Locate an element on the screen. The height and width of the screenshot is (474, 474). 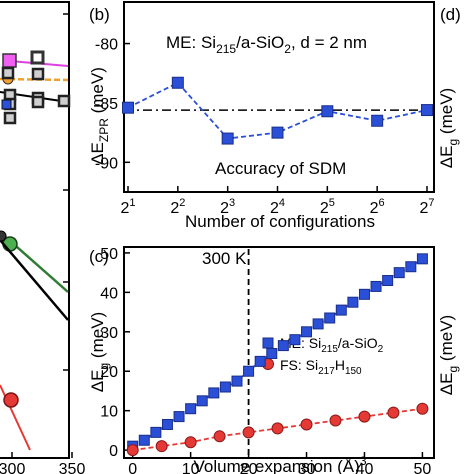
y-tick-label: 0 is located at coordinates (113, 451).